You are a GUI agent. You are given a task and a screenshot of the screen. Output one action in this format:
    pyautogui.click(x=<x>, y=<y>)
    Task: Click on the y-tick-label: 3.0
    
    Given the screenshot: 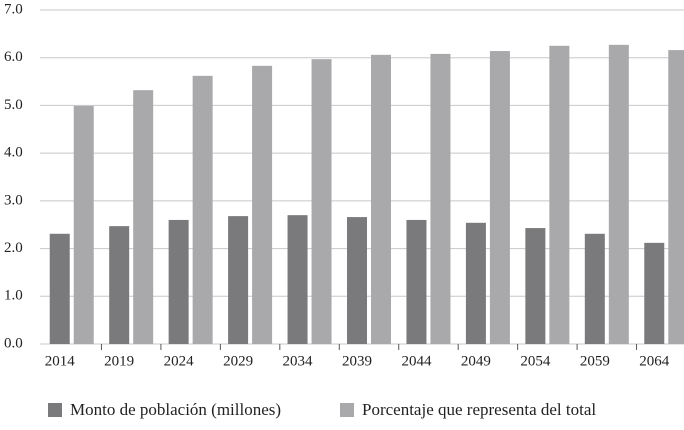 What is the action you would take?
    pyautogui.click(x=13, y=200)
    